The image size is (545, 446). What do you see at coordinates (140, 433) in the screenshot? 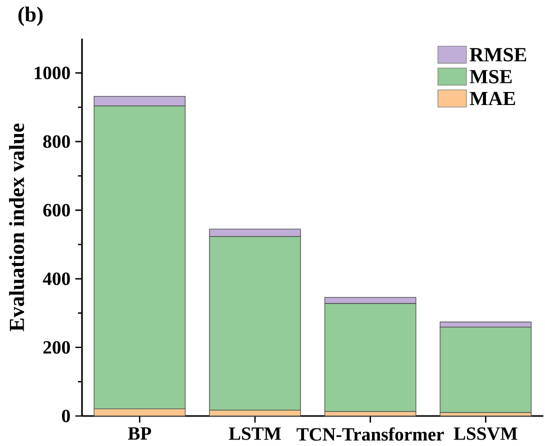
I see `x-tick-label: BP` at bounding box center [140, 433].